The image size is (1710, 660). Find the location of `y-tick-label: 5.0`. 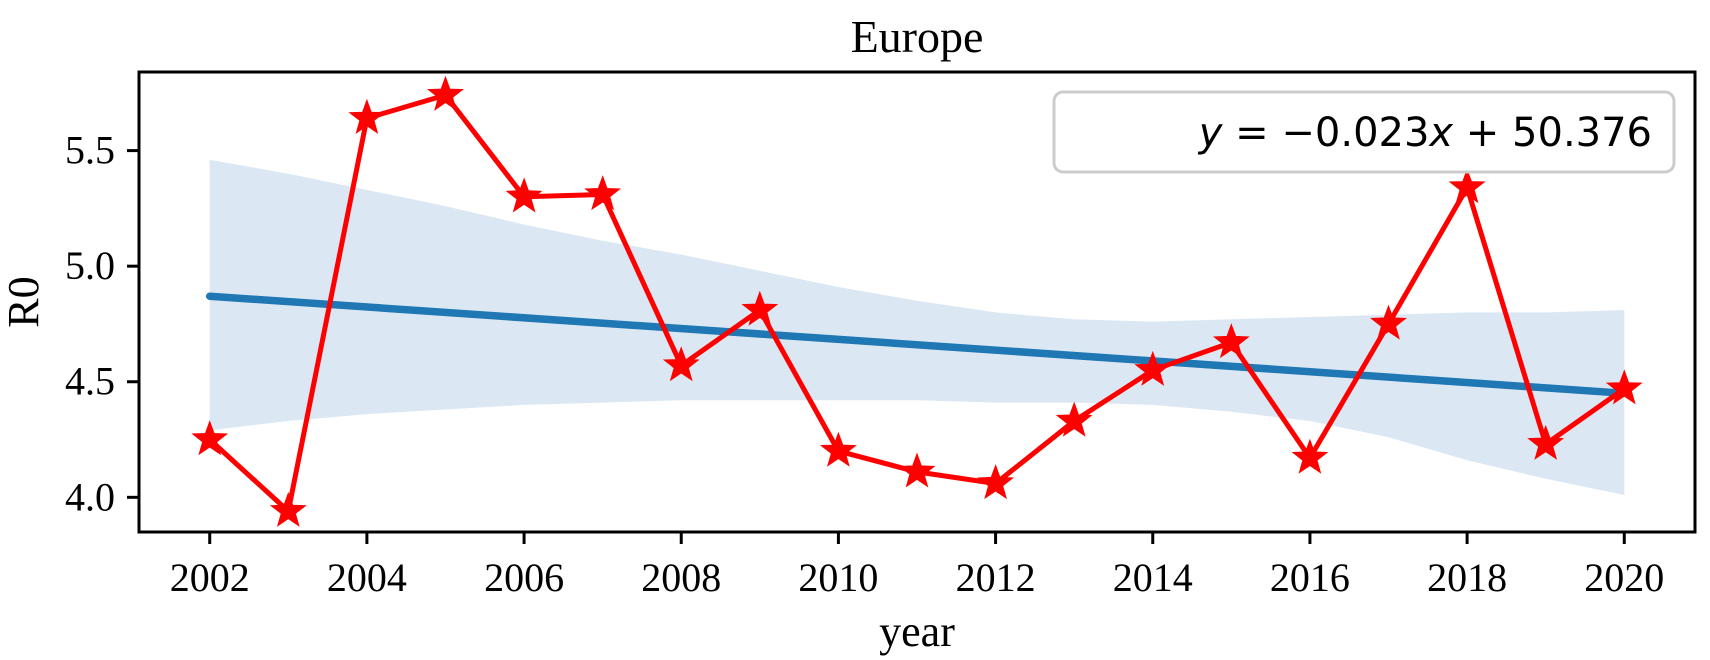

y-tick-label: 5.0 is located at coordinates (90, 265).